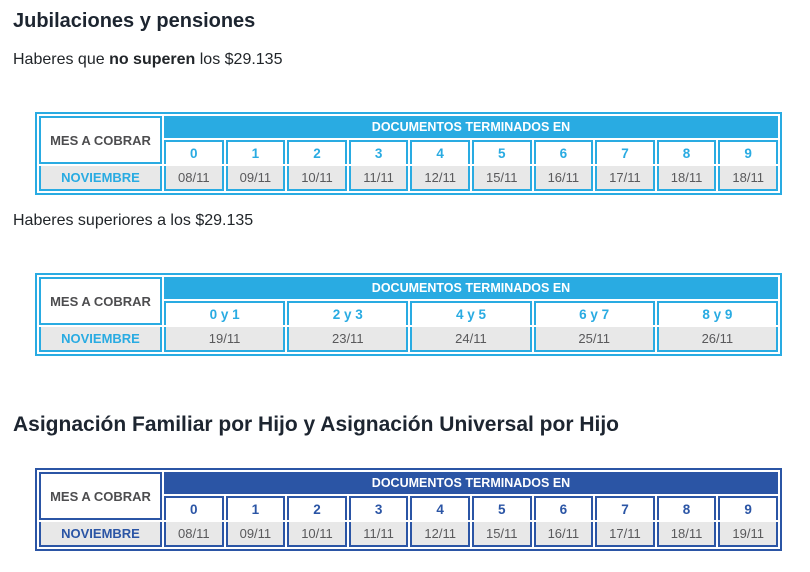  I want to click on digit-cell: 8 y 9, so click(717, 313).